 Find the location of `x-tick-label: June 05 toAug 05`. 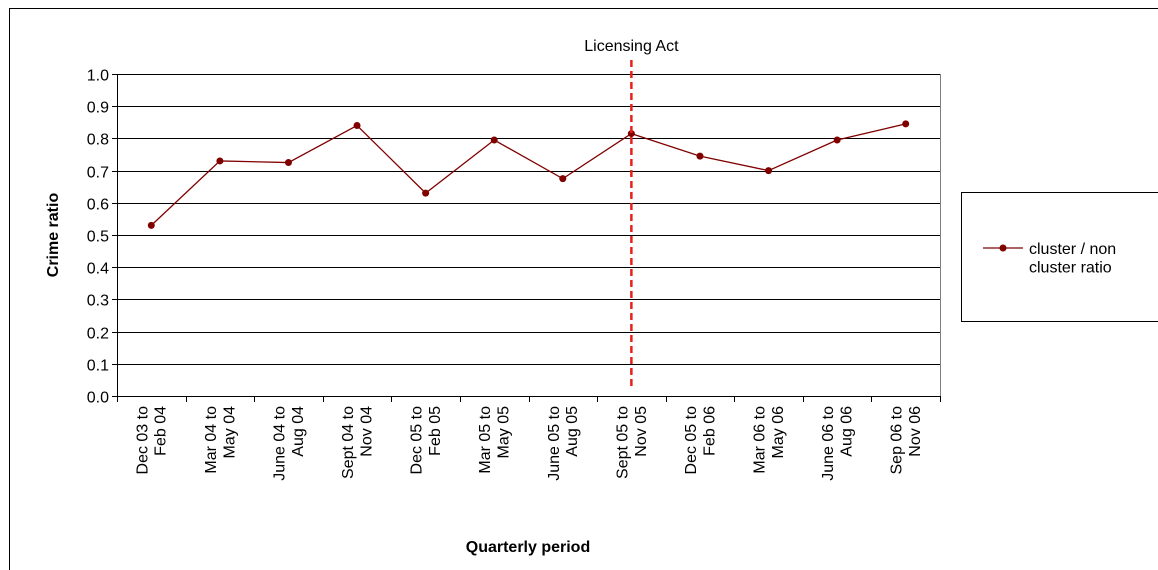

x-tick-label: June 05 toAug 05 is located at coordinates (563, 443).